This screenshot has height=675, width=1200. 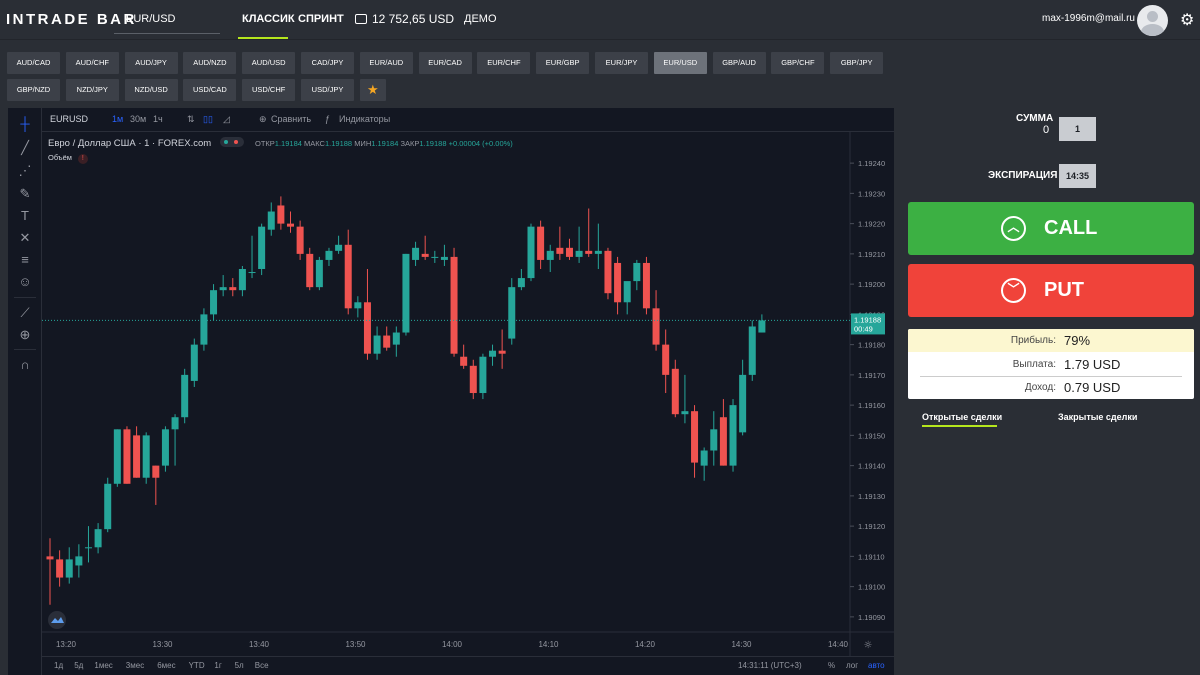 What do you see at coordinates (79, 665) in the screenshot?
I see `range-button: 5д` at bounding box center [79, 665].